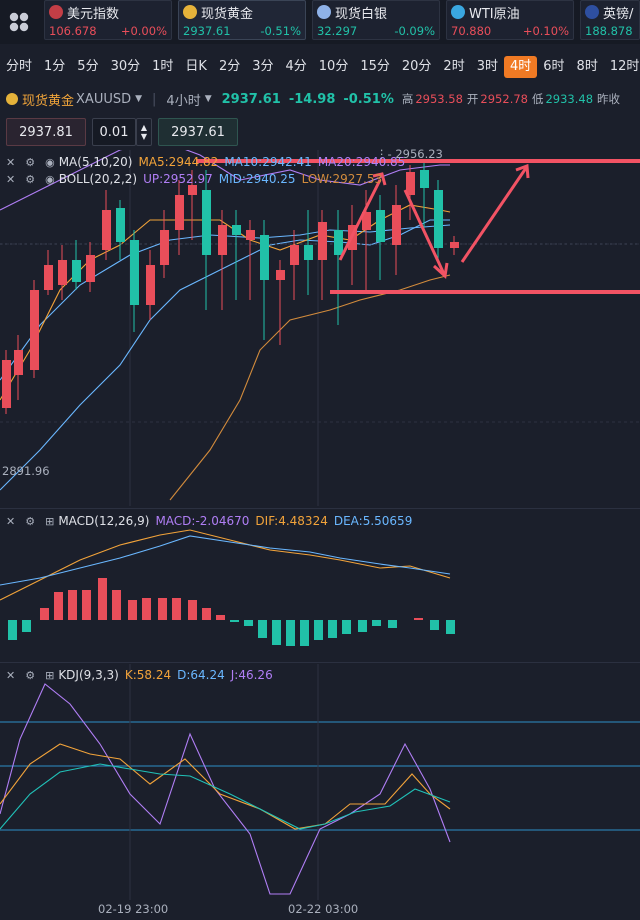  Describe the element at coordinates (375, 66) in the screenshot. I see `tab-timeframe: 15分` at that location.